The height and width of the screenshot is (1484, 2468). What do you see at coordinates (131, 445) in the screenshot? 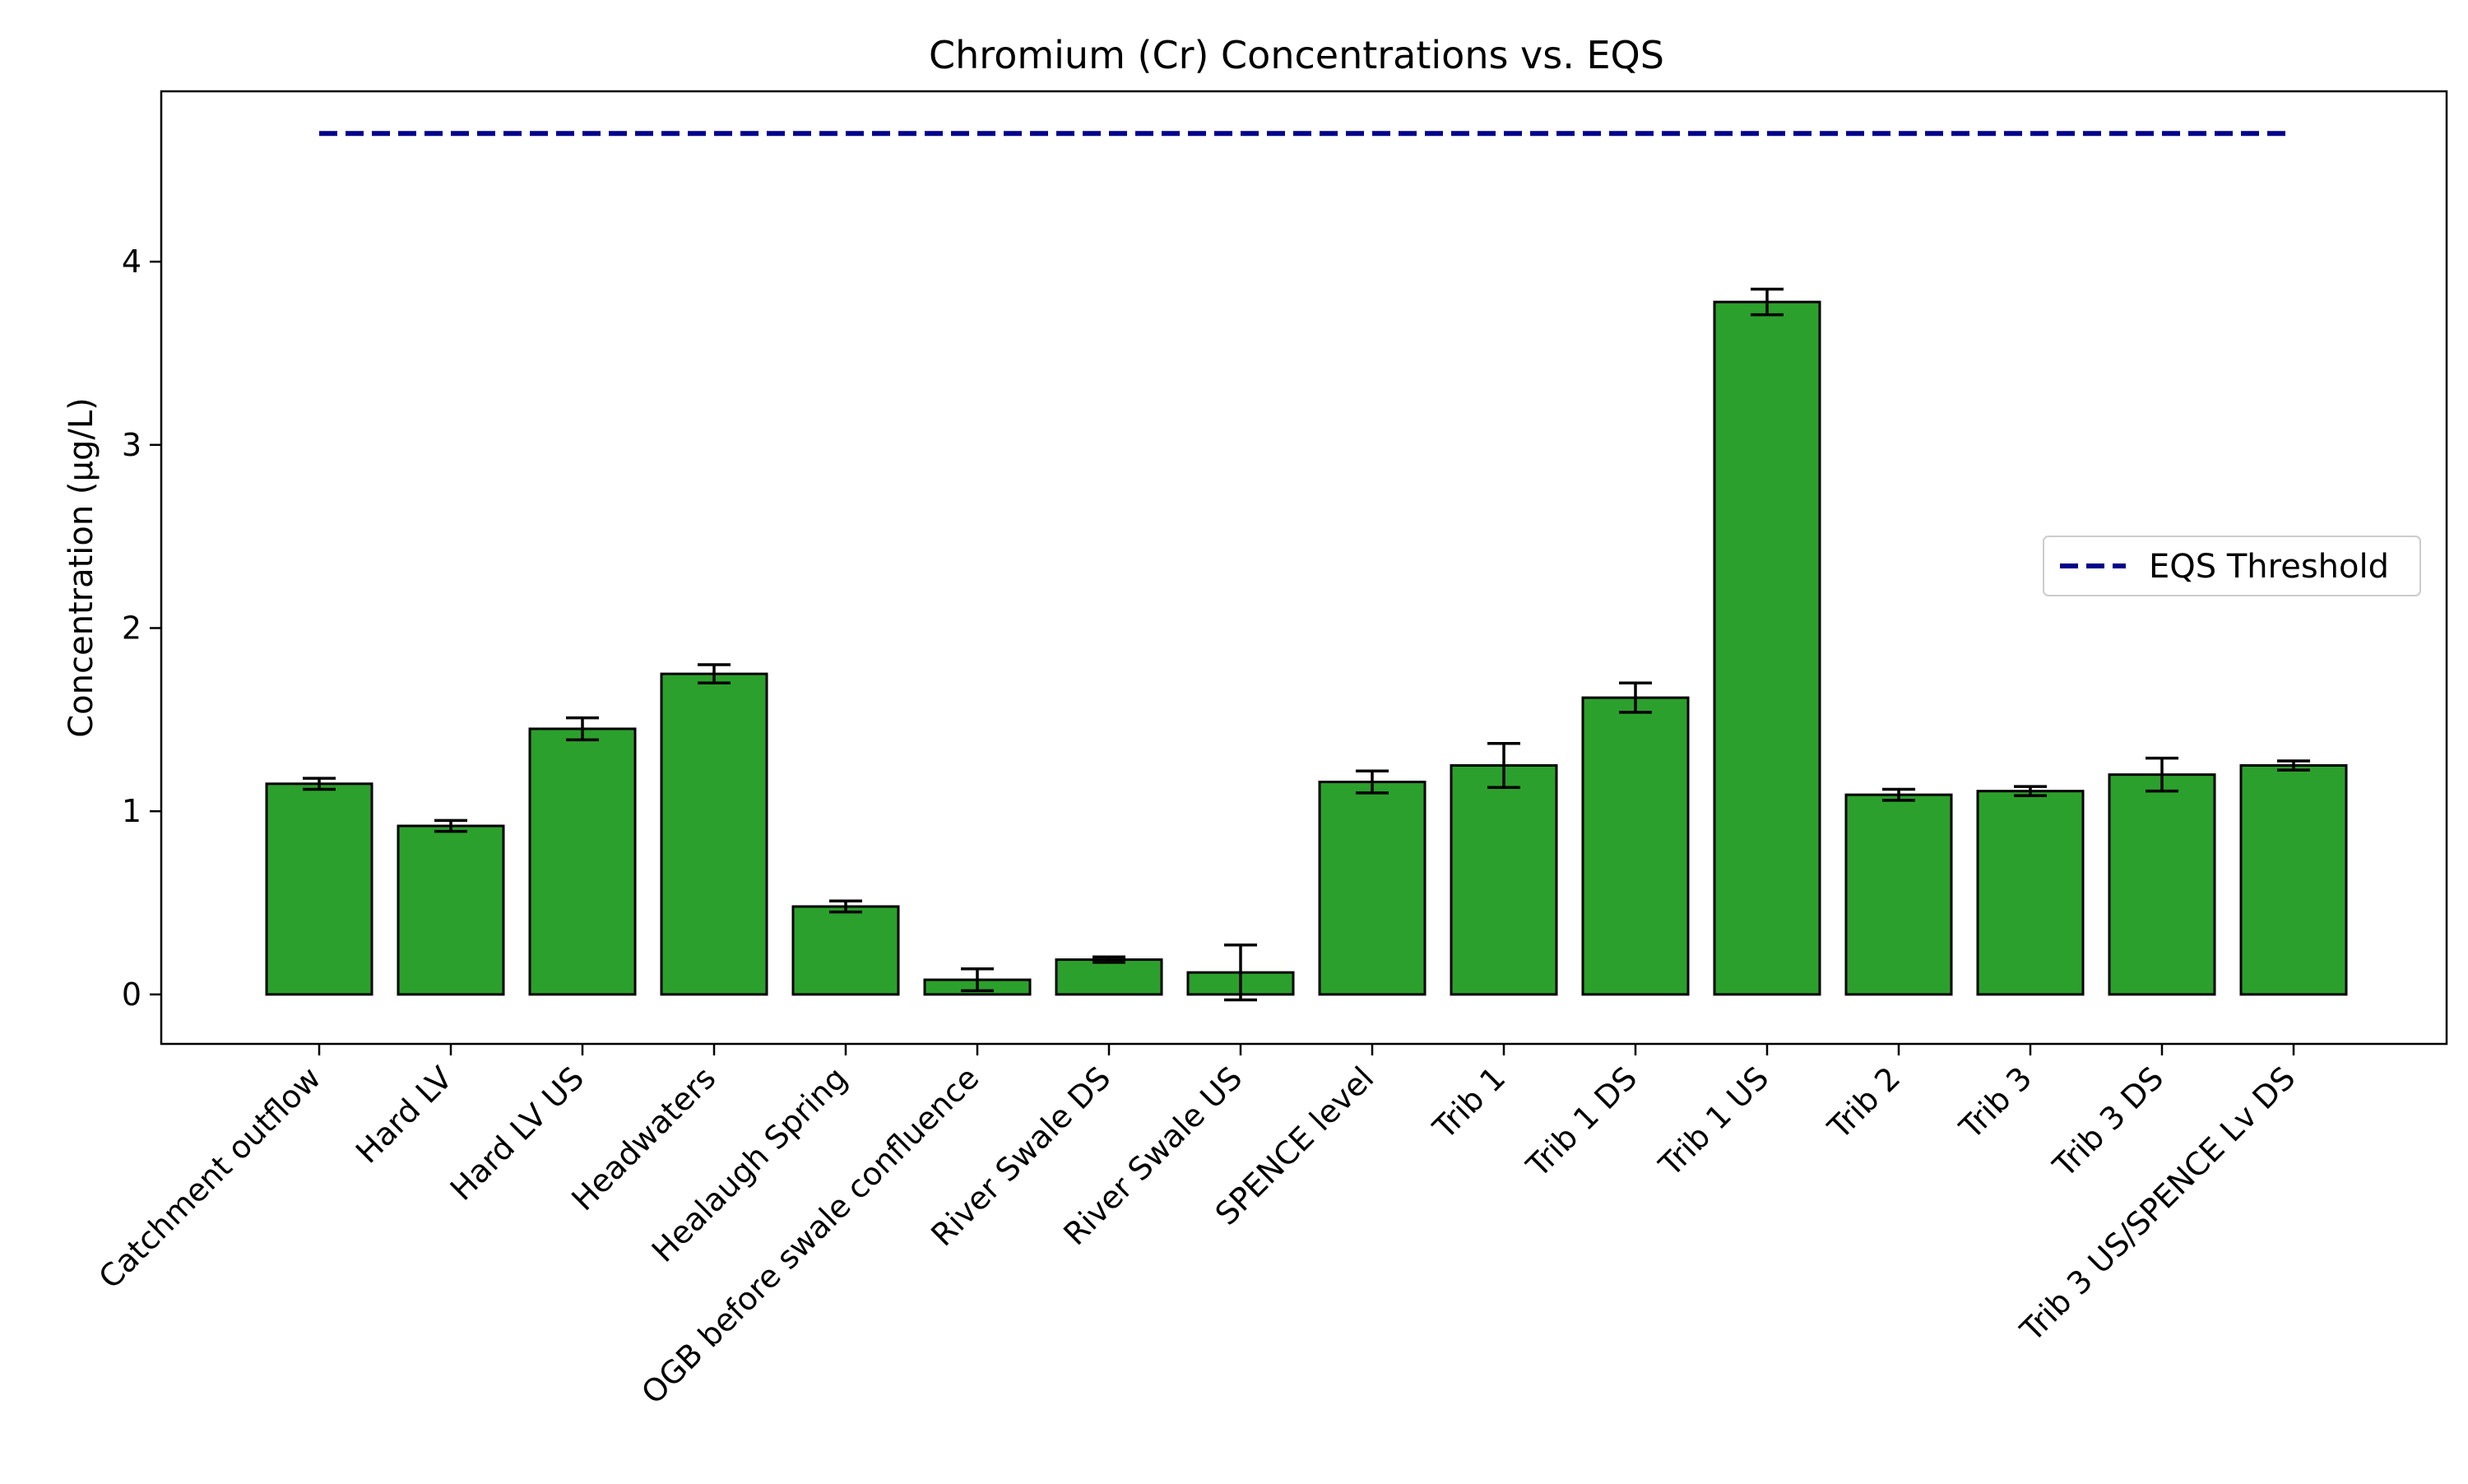
I see `y-tick-label: 3` at bounding box center [131, 445].